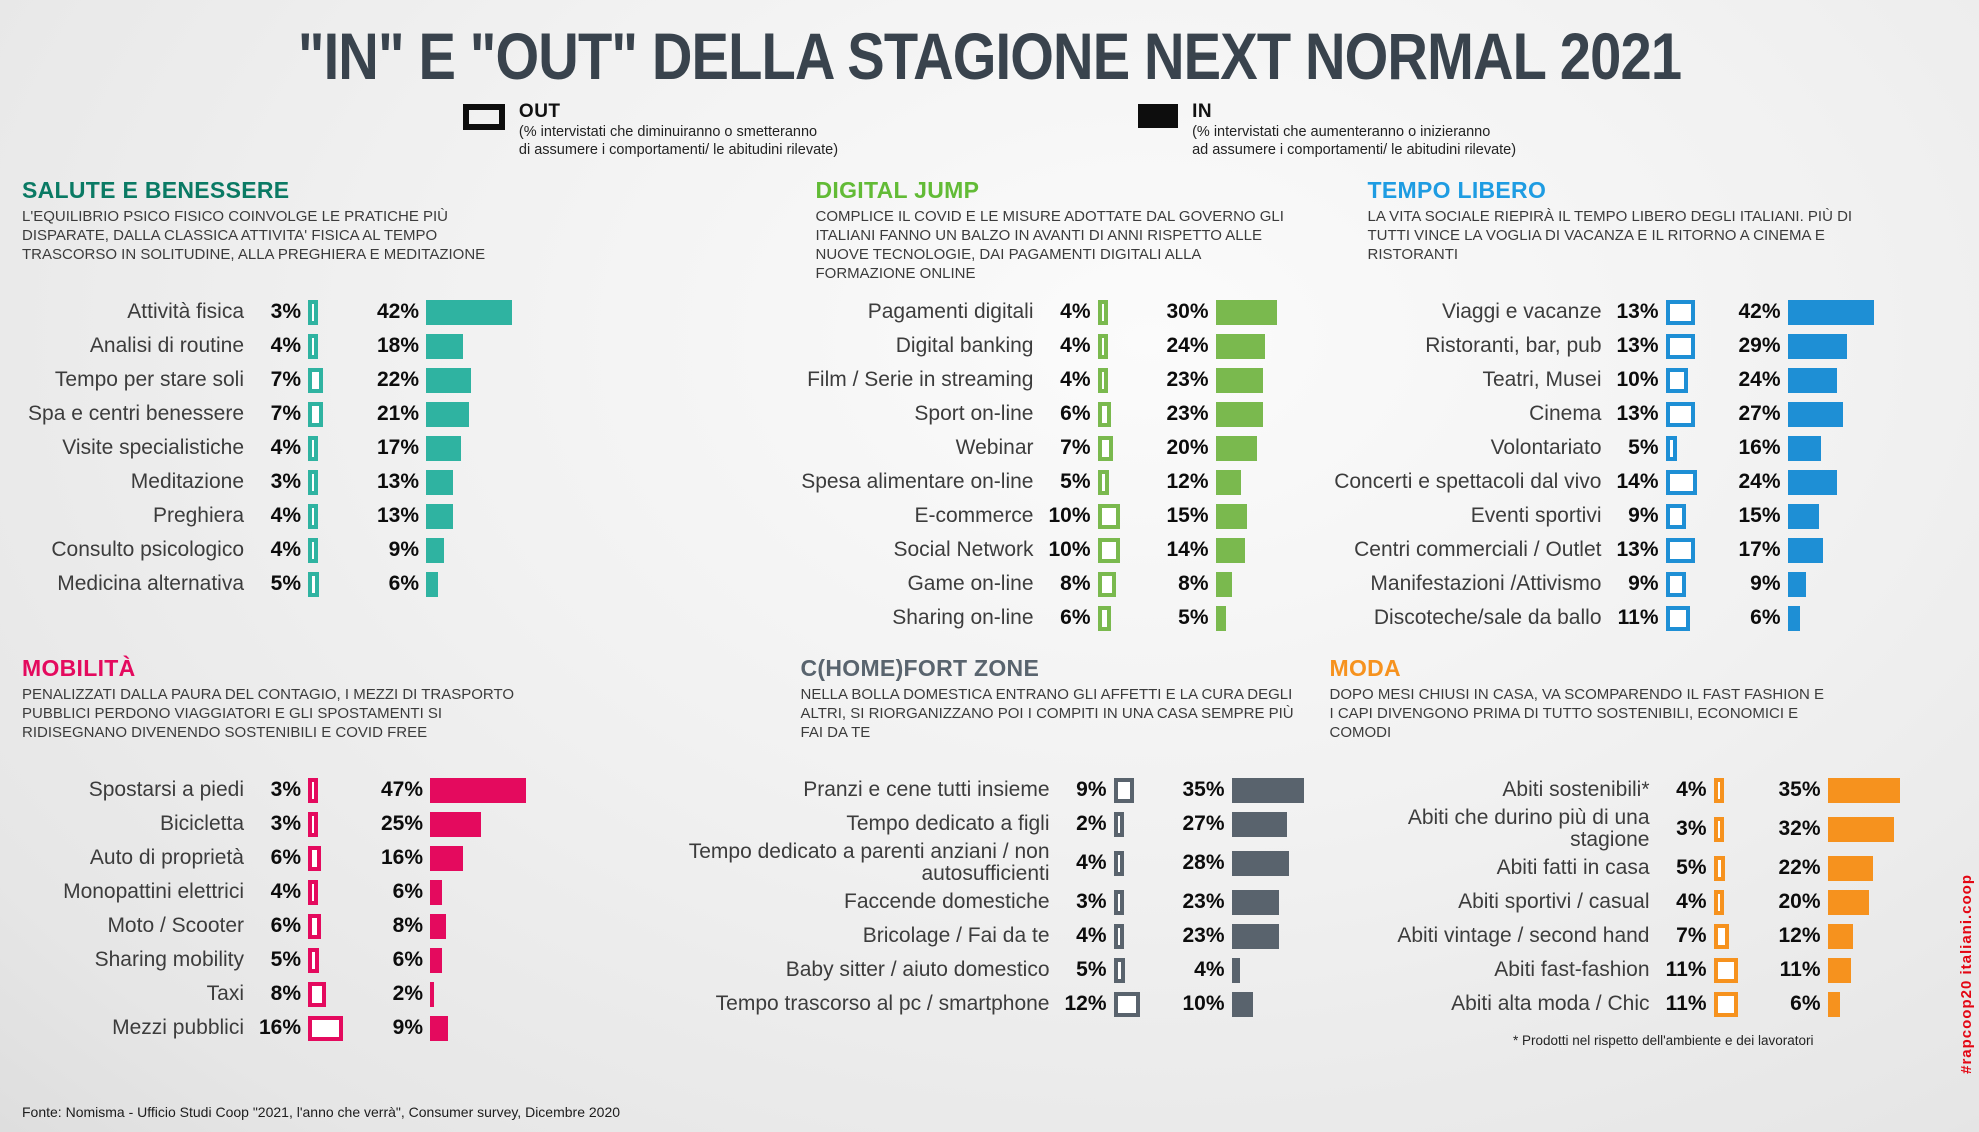 Image resolution: width=1979 pixels, height=1132 pixels. Describe the element at coordinates (1686, 1004) in the screenshot. I see `out-value: 11%` at that location.